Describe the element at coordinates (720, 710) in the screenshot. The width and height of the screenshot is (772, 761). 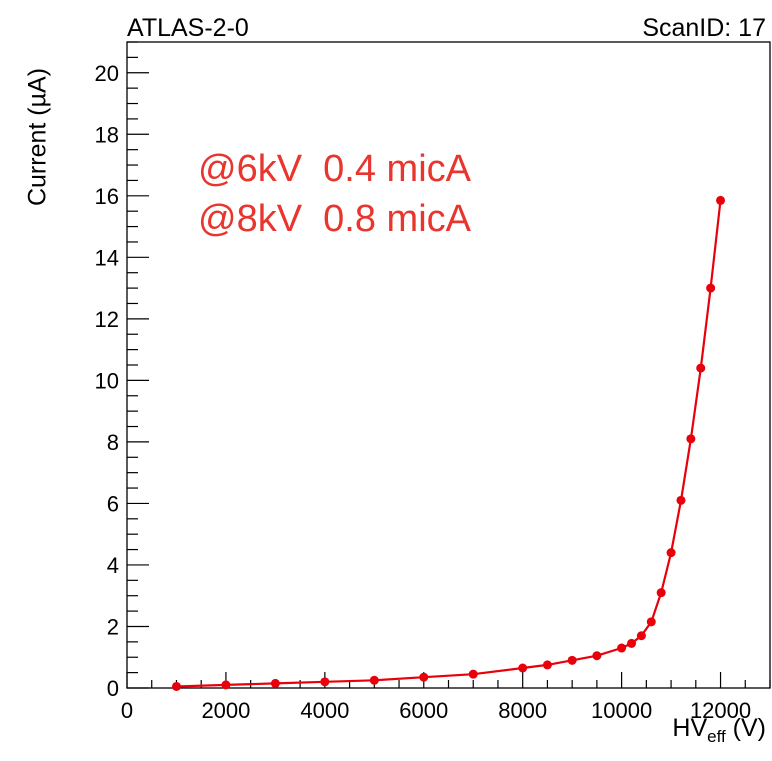
I see `x-tick-label: 12000` at that location.